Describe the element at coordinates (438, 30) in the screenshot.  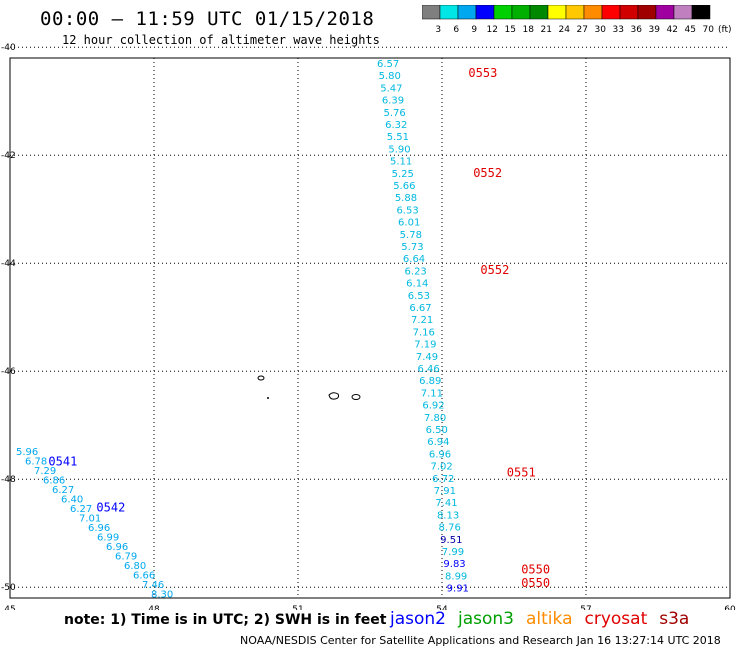
I see `color-scale-label: 3` at that location.